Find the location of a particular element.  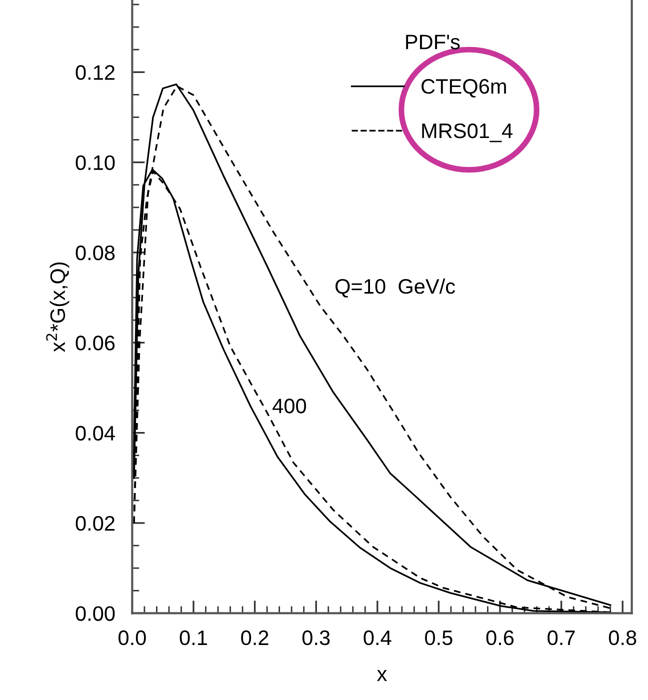

y-tick-label: 0.02 is located at coordinates (95, 523).